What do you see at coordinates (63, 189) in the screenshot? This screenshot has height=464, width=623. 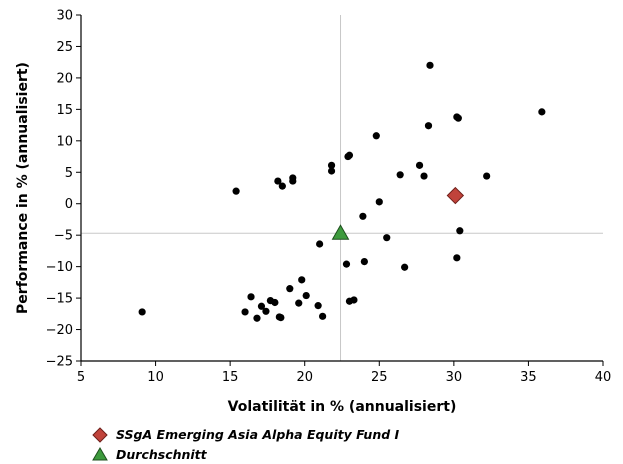 I see `y-tick-labels: 30 25 20 15 10 5 0 −5 −10 −15 −20 −25` at bounding box center [63, 189].